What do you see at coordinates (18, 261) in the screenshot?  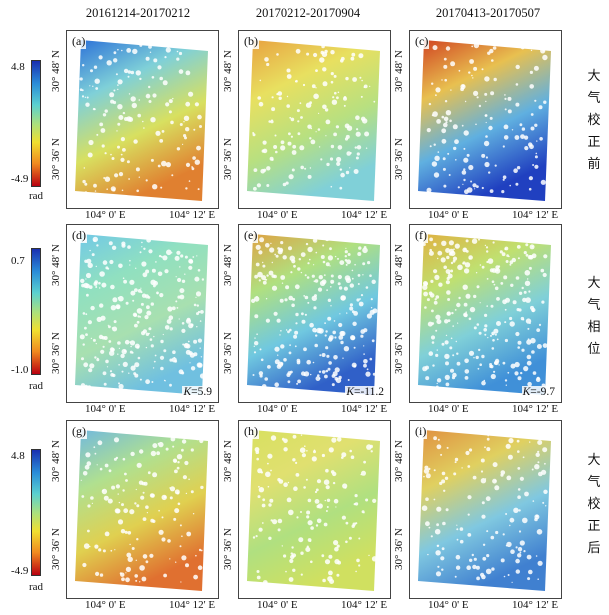 I see `colorbar-2-max: 0.7` at bounding box center [18, 261].